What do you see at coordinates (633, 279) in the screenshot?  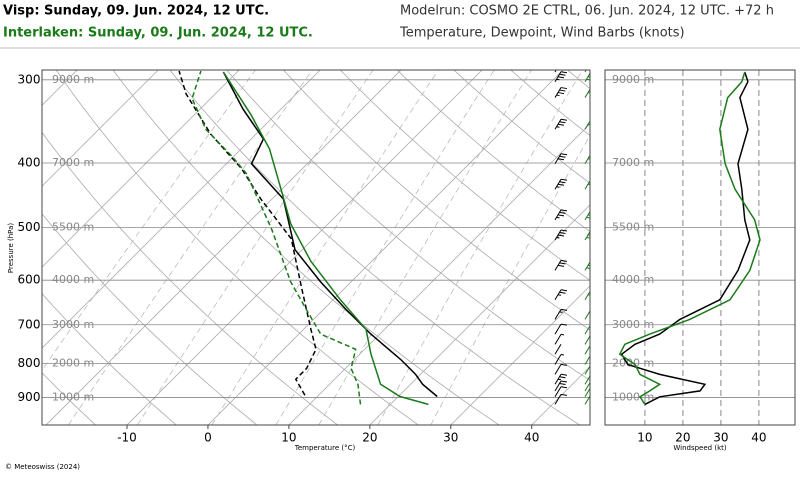 I see `height-label: 4000 m` at bounding box center [633, 279].